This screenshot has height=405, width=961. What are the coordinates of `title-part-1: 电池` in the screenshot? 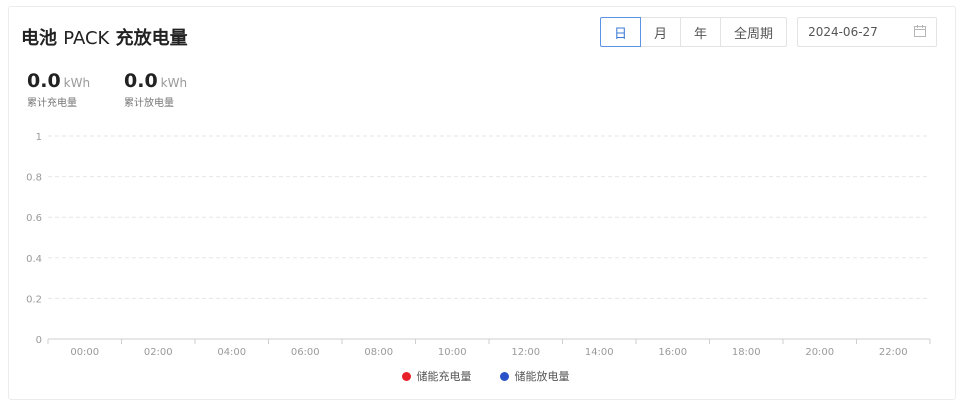 It's located at (39, 38).